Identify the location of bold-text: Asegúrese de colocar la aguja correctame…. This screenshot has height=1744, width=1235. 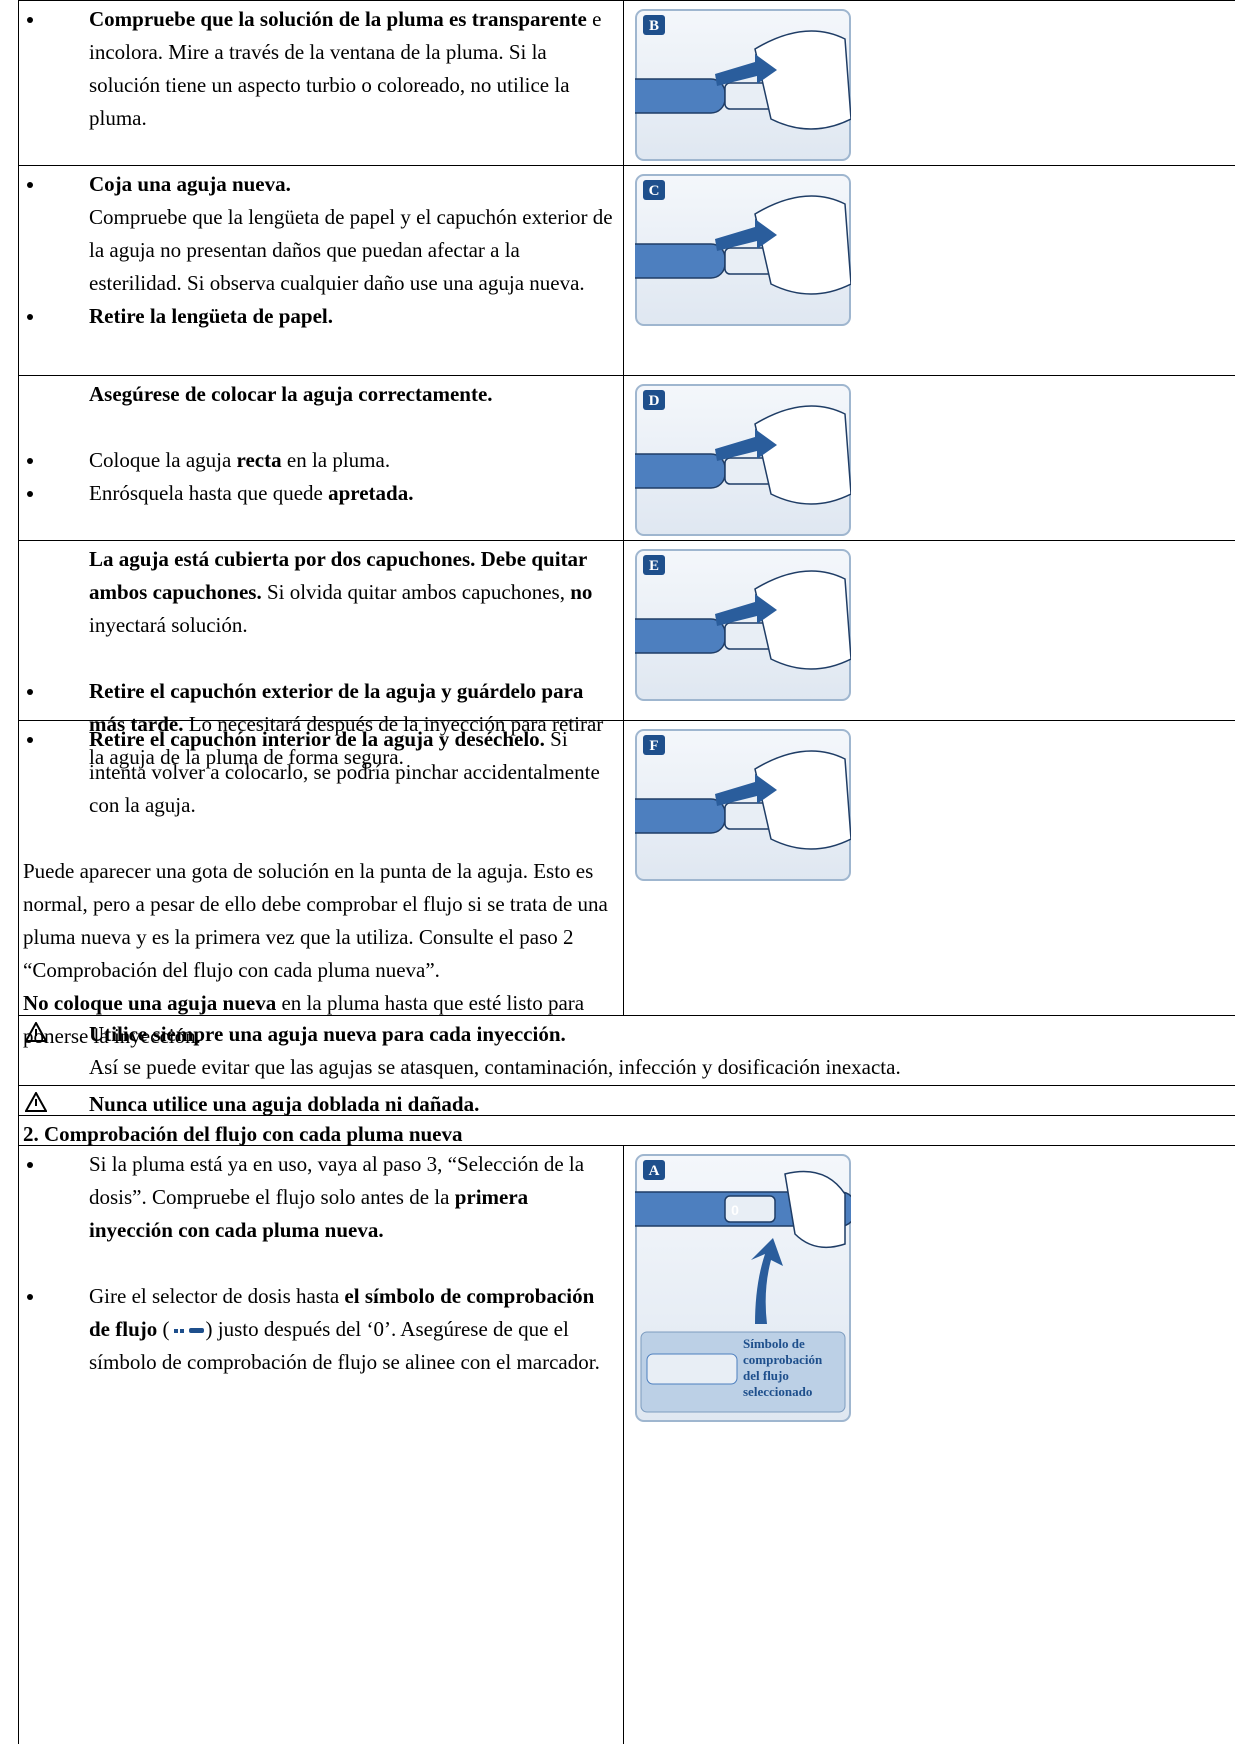
(291, 394).